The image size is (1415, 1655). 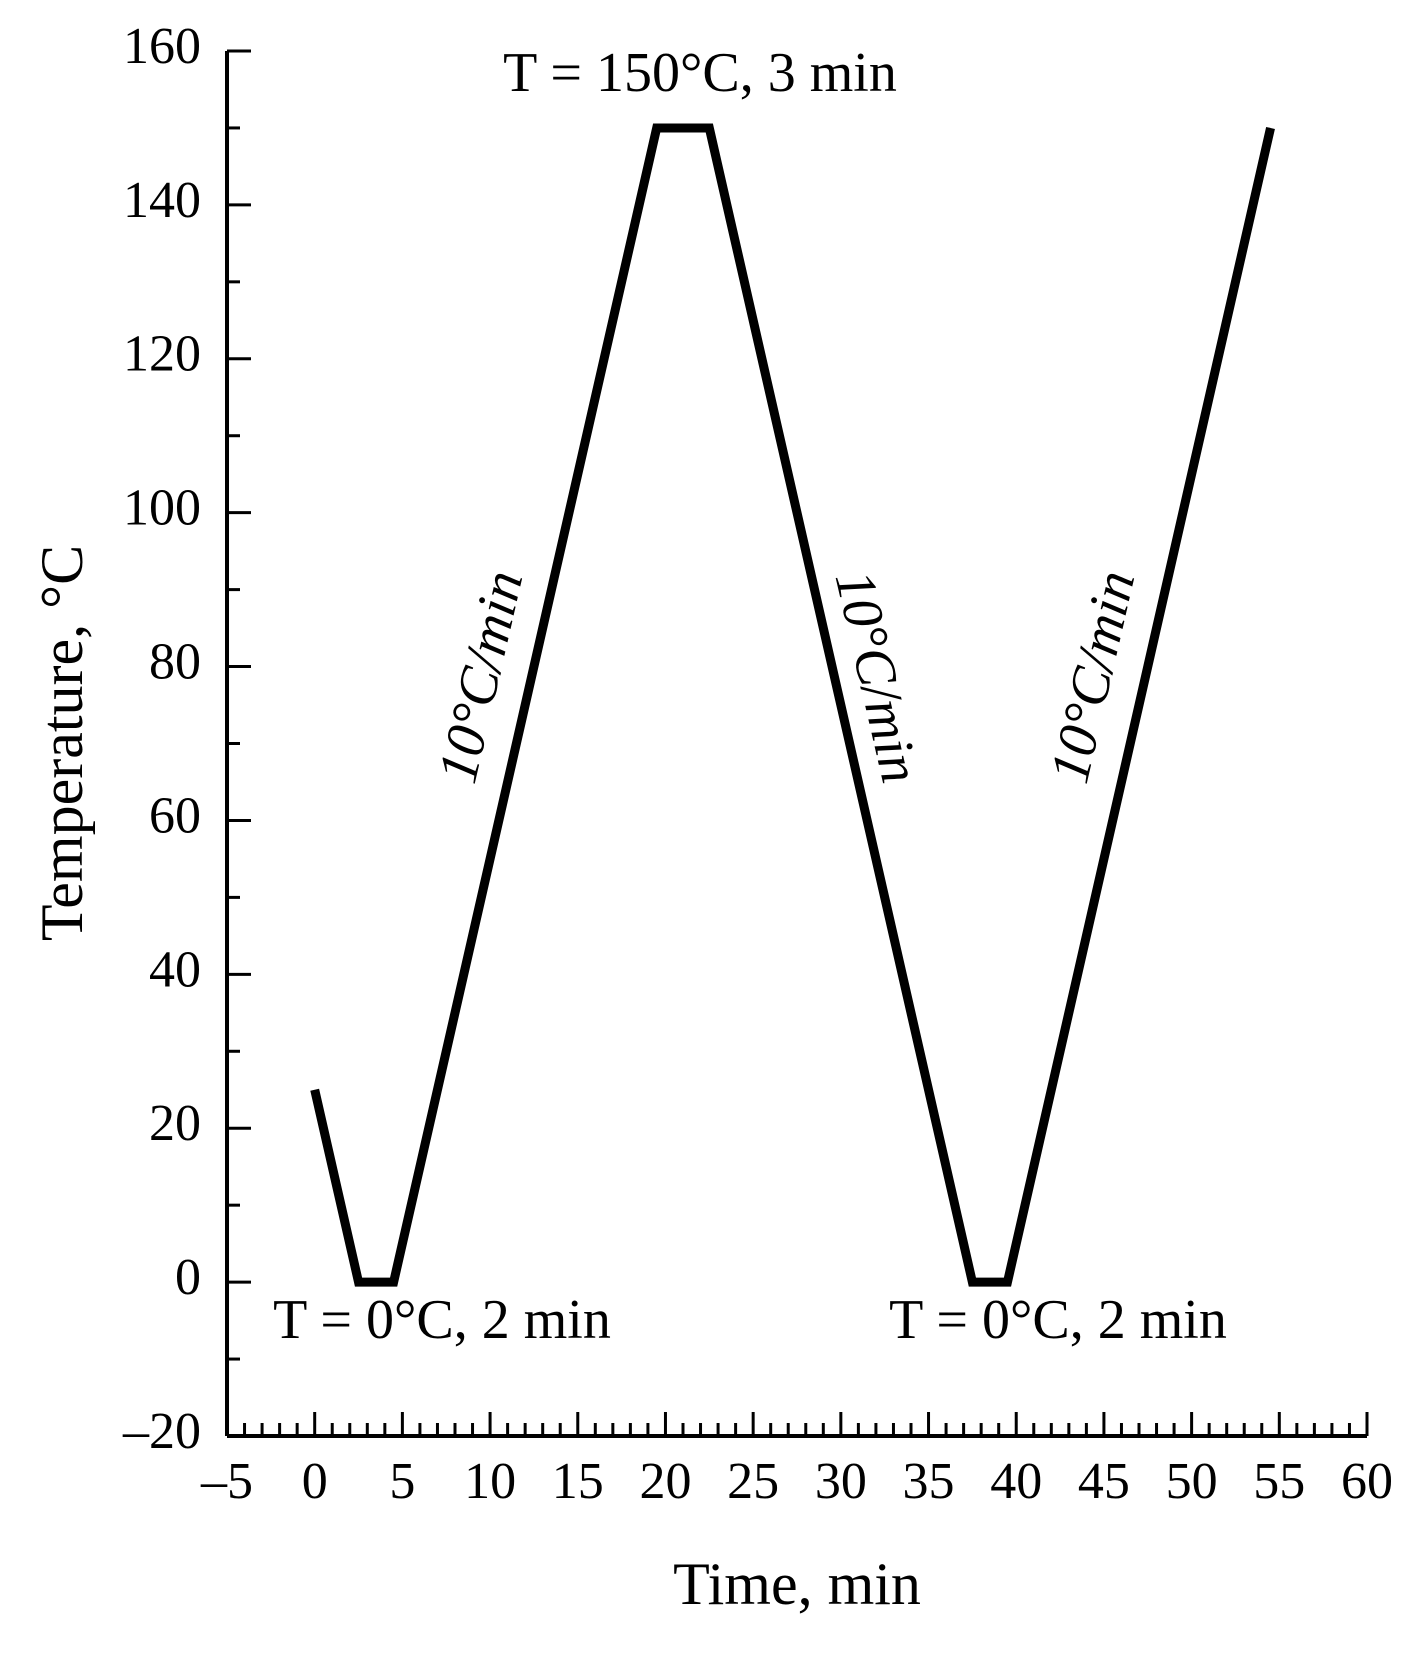 I want to click on y-axis-label: Temperature, °C, so click(x=62, y=743).